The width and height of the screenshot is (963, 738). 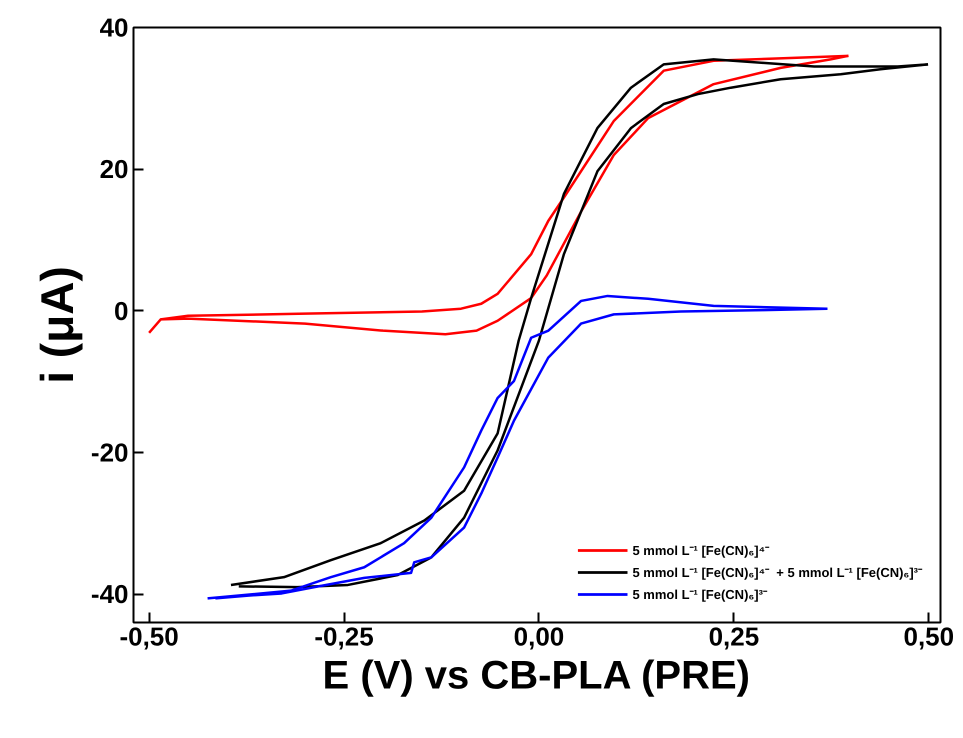 What do you see at coordinates (149, 637) in the screenshot?
I see `x-tick-label: -0,50` at bounding box center [149, 637].